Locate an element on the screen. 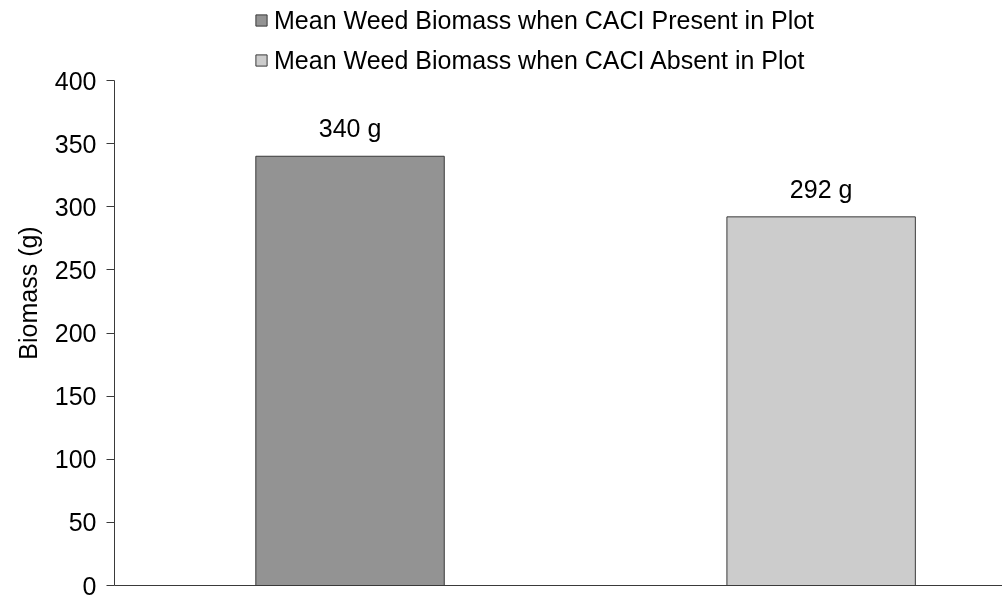  y-tick-label: 0 is located at coordinates (89, 583).